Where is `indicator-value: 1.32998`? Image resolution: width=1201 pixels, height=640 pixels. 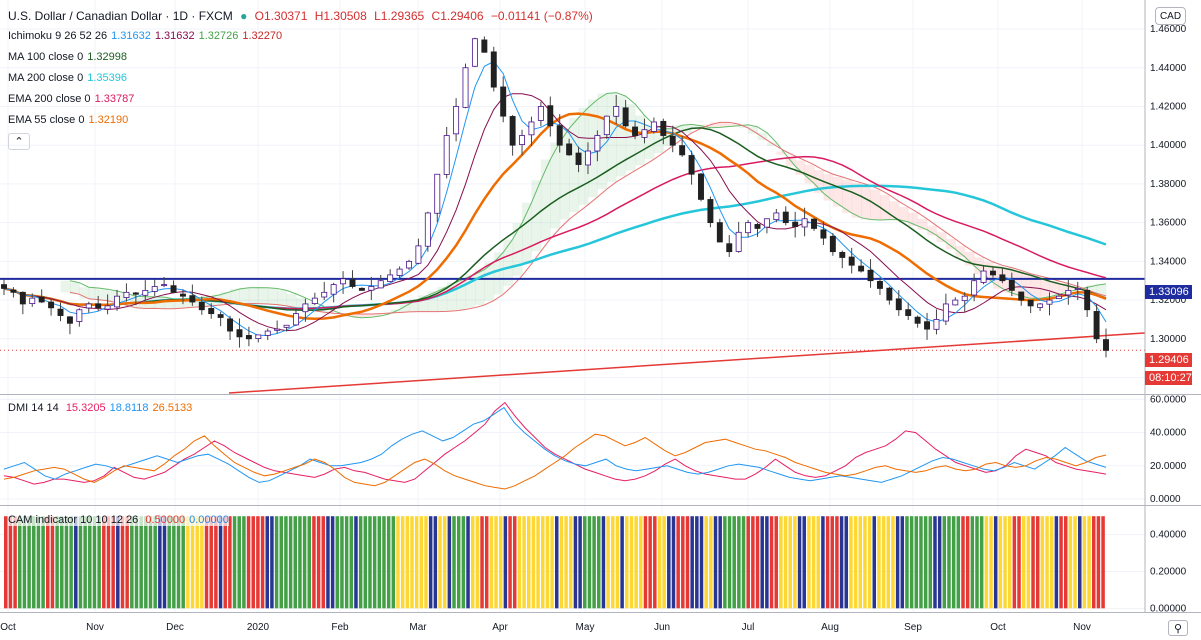
indicator-value: 1.32998 is located at coordinates (107, 57).